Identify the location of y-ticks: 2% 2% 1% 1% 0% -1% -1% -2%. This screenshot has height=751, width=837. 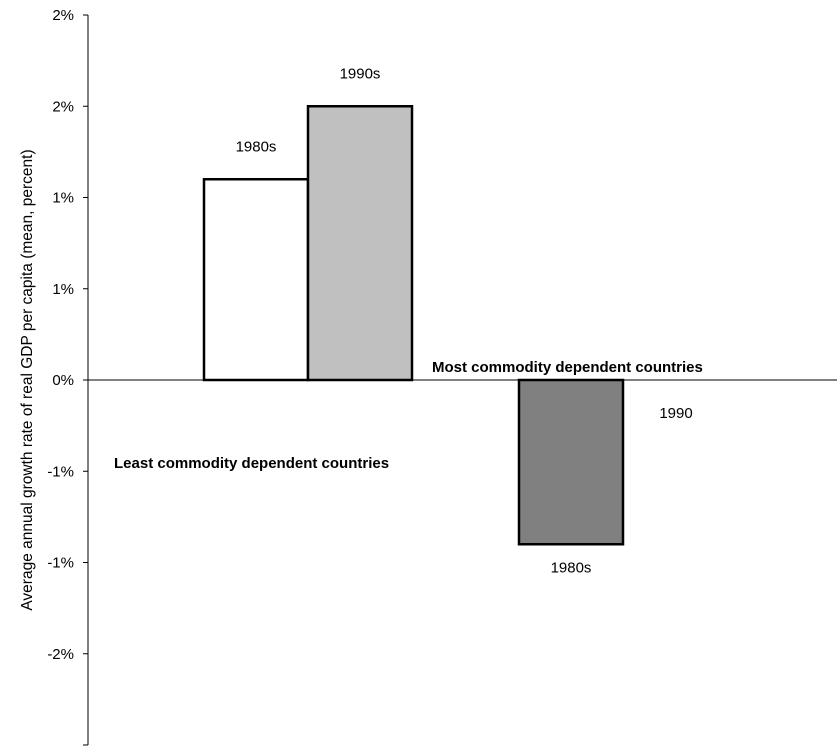
(67, 376).